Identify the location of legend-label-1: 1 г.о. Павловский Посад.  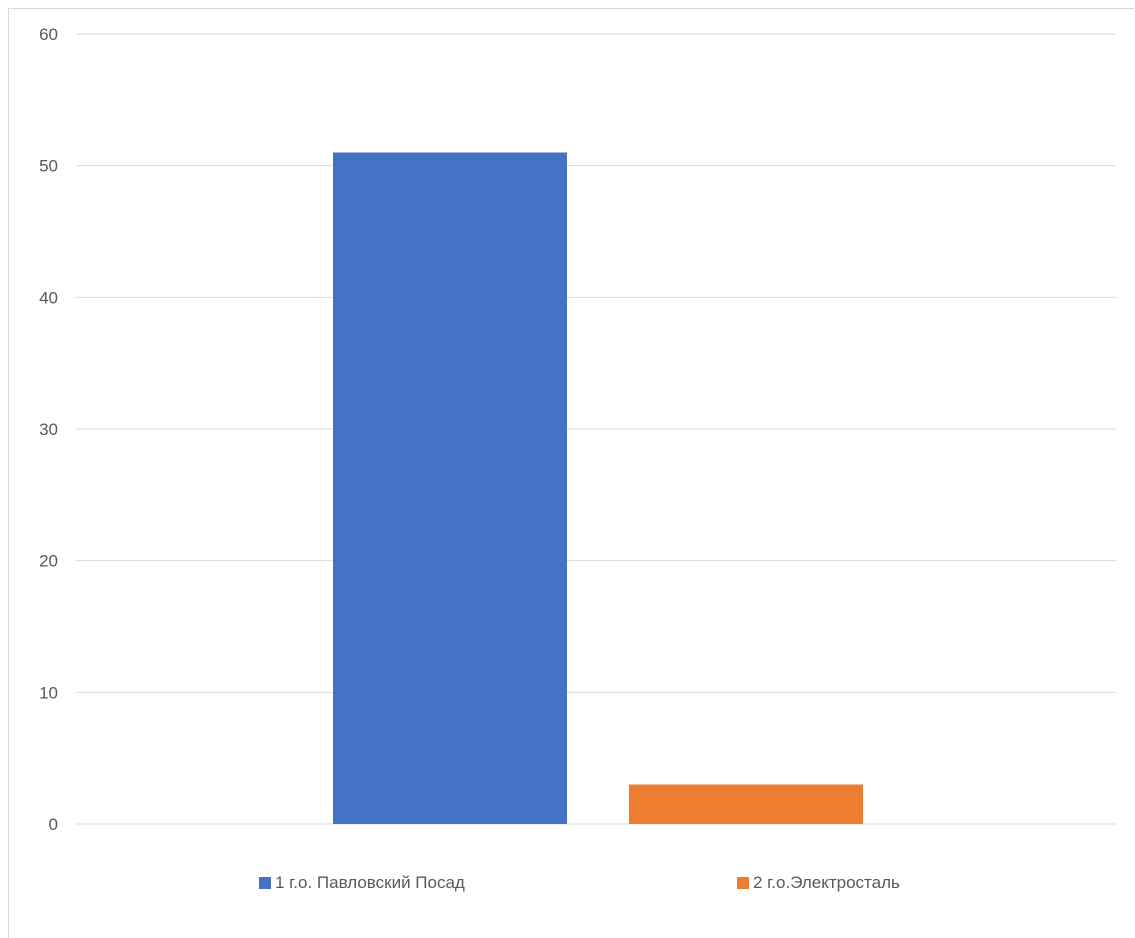
(370, 882).